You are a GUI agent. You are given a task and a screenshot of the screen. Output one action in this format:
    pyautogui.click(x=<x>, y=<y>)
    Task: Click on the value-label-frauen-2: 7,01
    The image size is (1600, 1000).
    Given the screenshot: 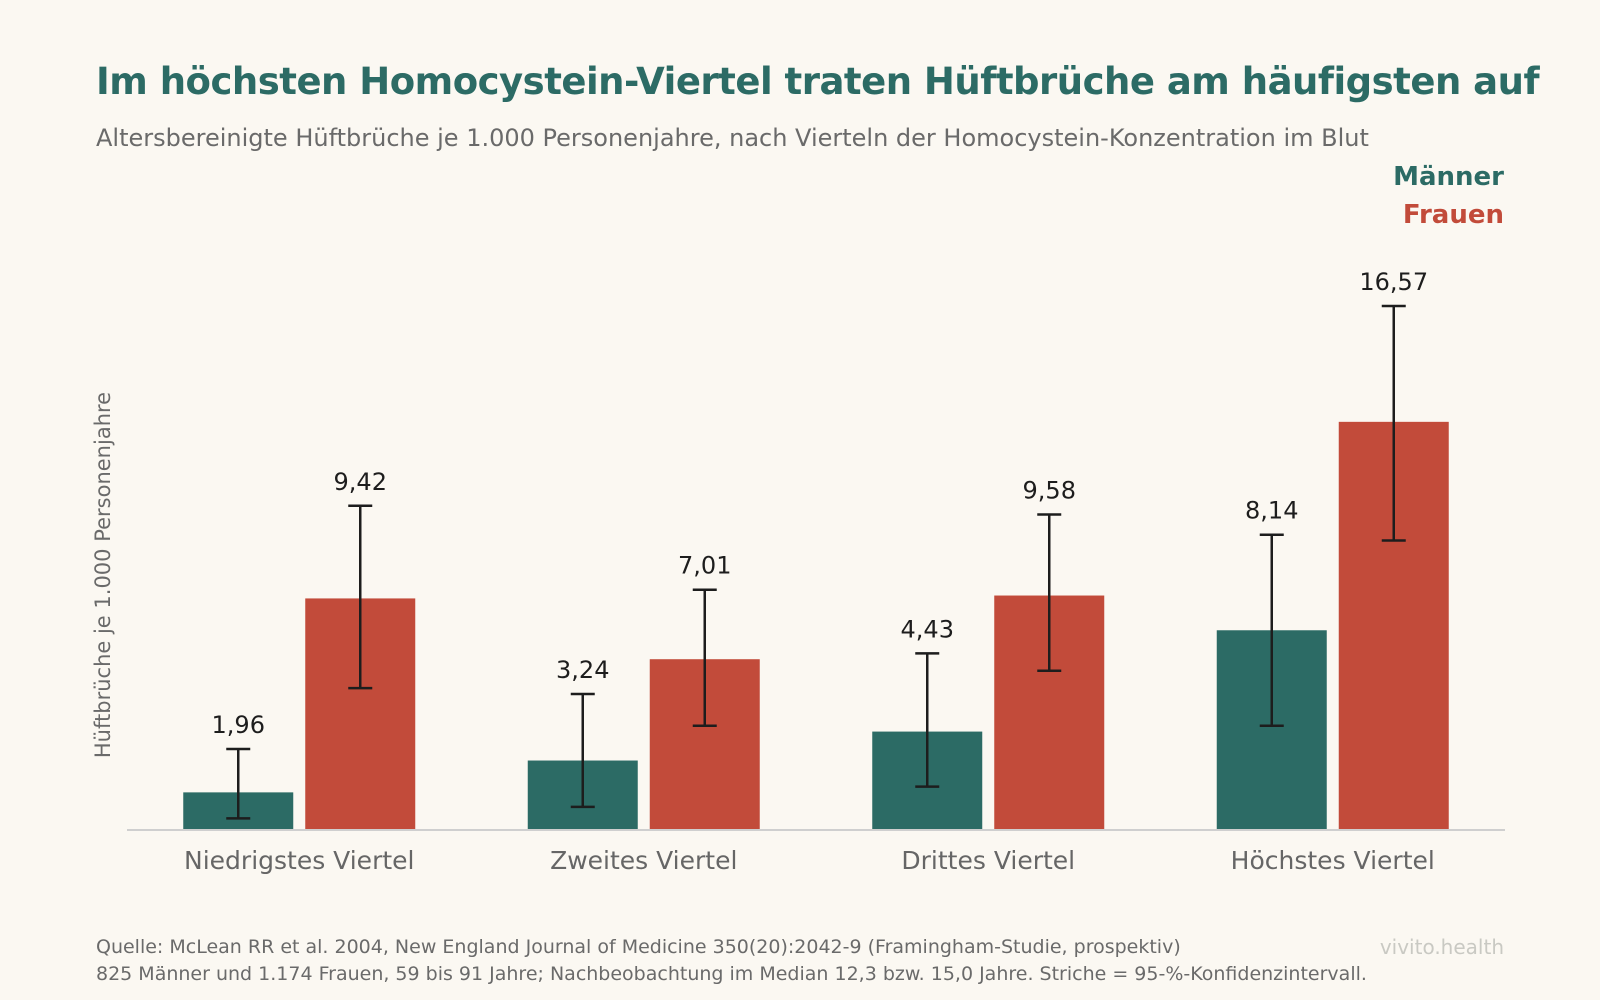 What is the action you would take?
    pyautogui.click(x=704, y=566)
    